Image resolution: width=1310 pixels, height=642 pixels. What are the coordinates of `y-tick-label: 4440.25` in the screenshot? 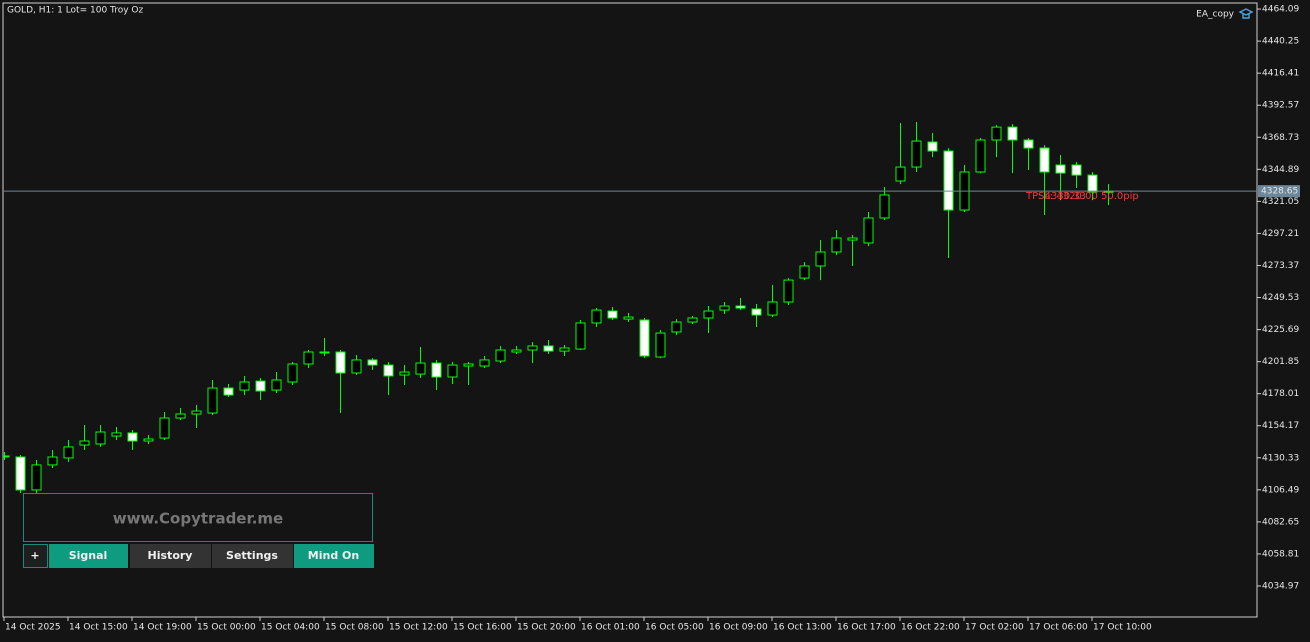 It's located at (1280, 42).